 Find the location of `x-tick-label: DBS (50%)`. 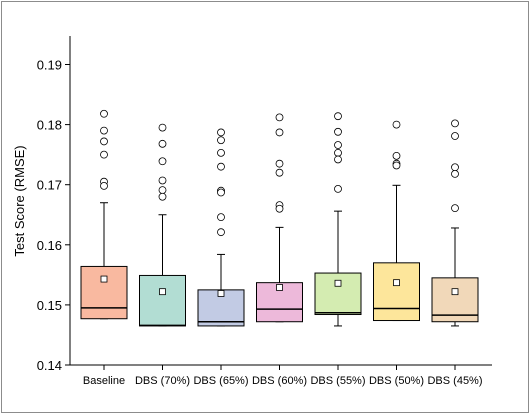

x-tick-label: DBS (50%) is located at coordinates (396, 381).